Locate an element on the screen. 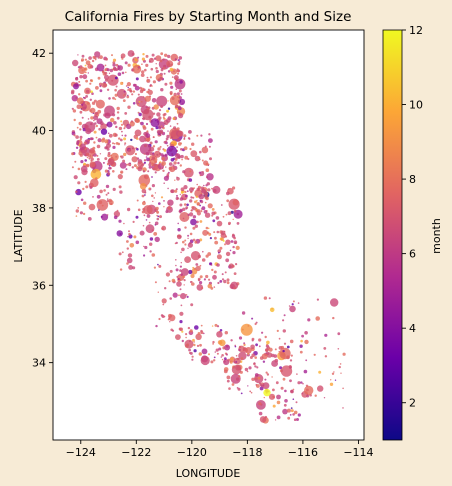 Image resolution: width=452 pixels, height=486 pixels. colorbar-tick-label: 10 is located at coordinates (416, 105).